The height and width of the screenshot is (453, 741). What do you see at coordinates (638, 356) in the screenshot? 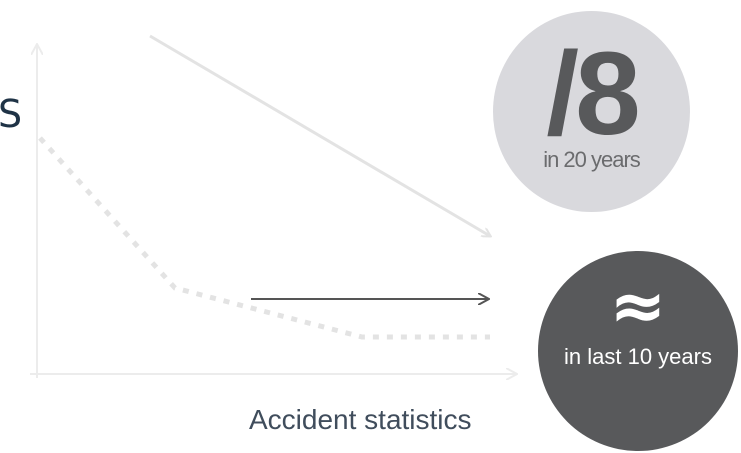
I see `badge-caption: in last 10 years` at bounding box center [638, 356].